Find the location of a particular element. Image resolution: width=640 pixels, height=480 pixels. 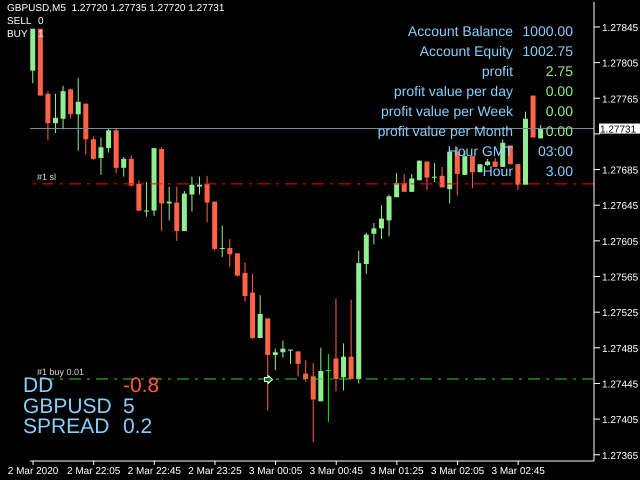

annotation: SPREAD is located at coordinates (66, 427).